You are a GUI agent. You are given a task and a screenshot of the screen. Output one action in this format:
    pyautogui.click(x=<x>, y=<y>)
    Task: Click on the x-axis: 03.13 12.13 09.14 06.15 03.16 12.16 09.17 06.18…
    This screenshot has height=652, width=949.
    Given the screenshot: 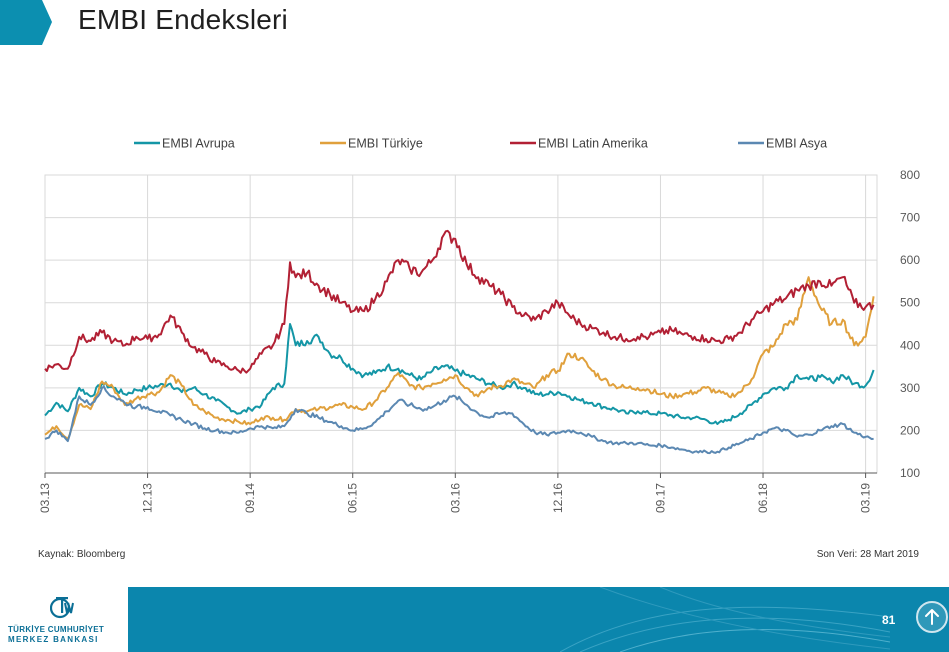 What is the action you would take?
    pyautogui.click(x=457, y=492)
    